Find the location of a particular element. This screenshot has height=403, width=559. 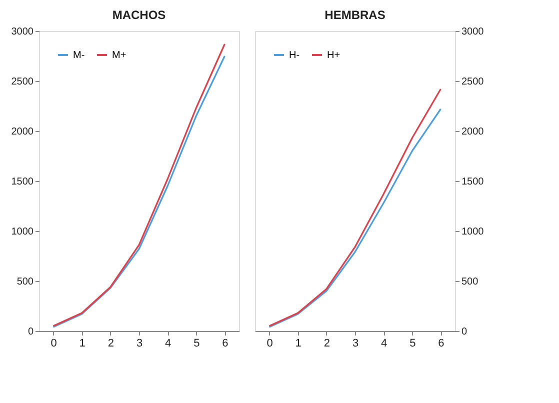

legend-label: H- is located at coordinates (294, 55).